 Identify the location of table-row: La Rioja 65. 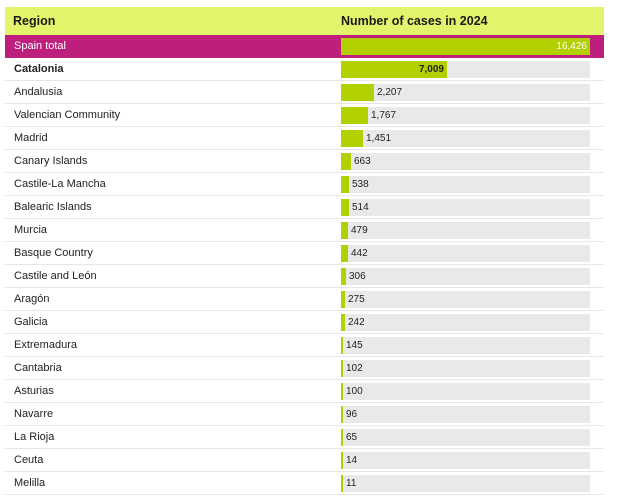
(304, 437).